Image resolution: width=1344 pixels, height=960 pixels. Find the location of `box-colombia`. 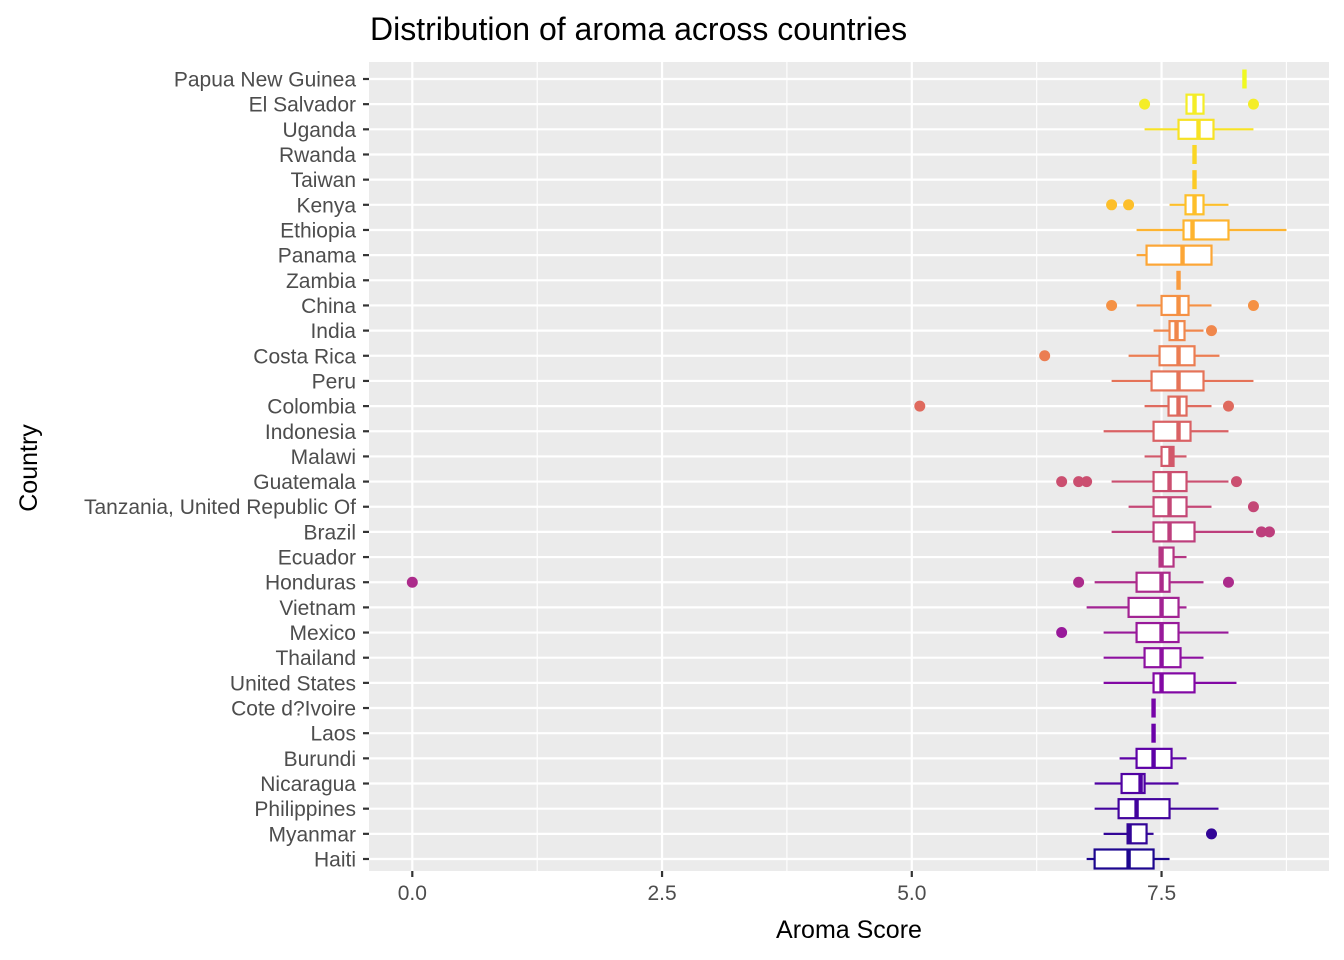

box-colombia is located at coordinates (1074, 406).